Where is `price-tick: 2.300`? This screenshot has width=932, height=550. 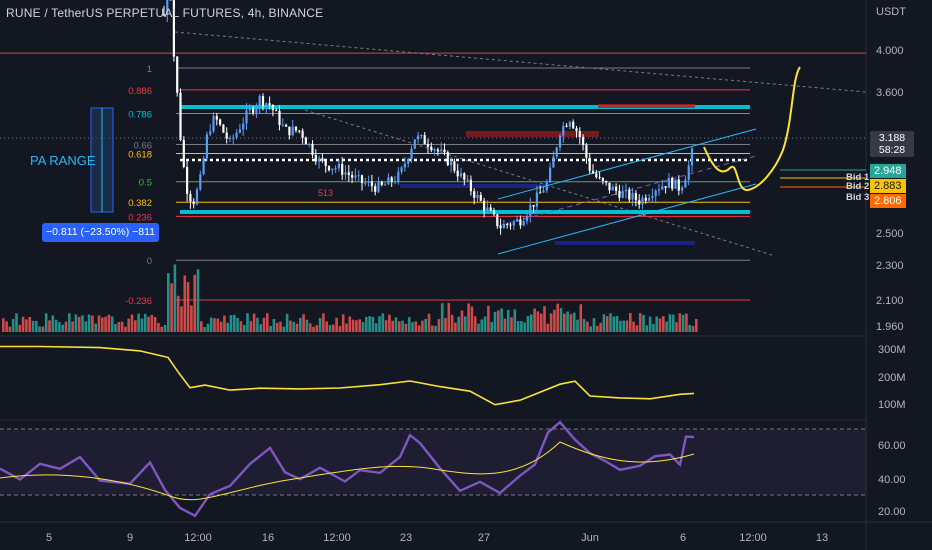
price-tick: 2.300 is located at coordinates (890, 266).